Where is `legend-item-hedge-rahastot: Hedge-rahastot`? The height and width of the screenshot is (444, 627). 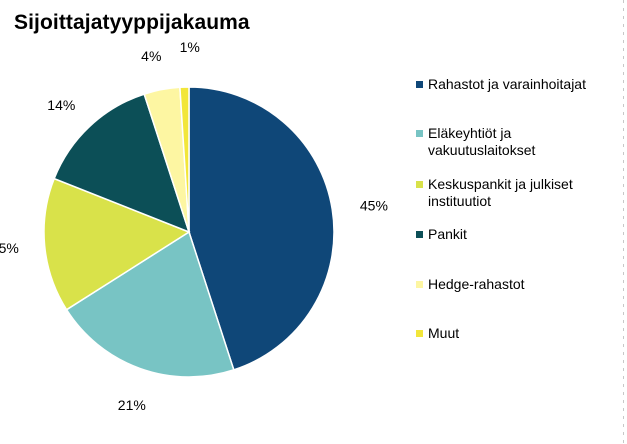
legend-item-hedge-rahastot: Hedge-rahastot is located at coordinates (516, 284).